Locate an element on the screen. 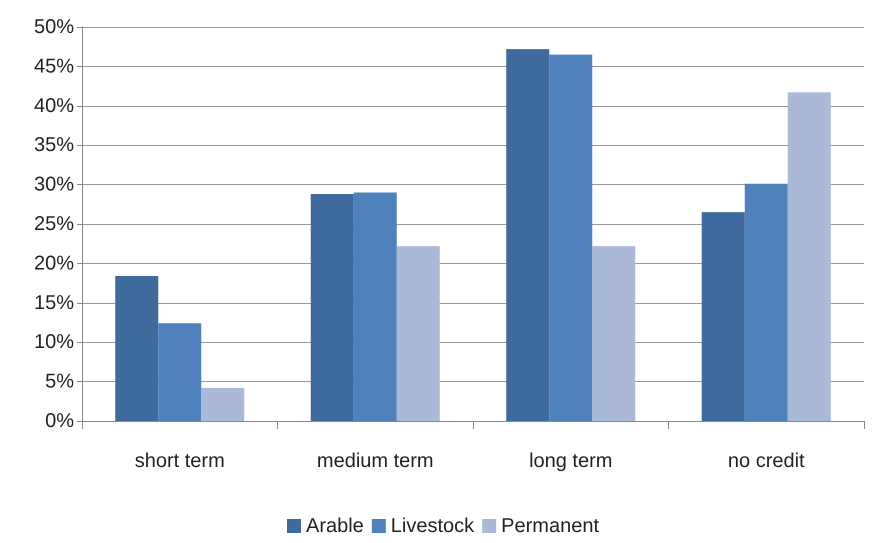 Image resolution: width=886 pixels, height=543 pixels. legend-label: Livestock is located at coordinates (433, 526).